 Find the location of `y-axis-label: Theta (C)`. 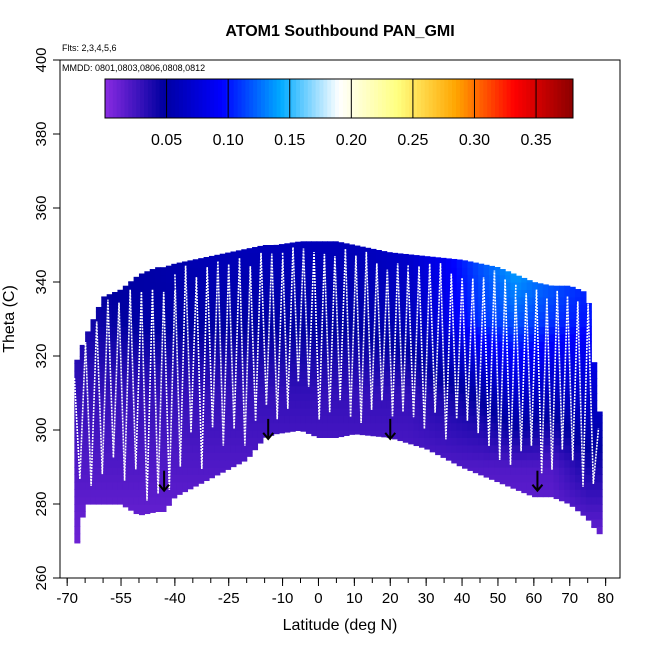

y-axis-label: Theta (C) is located at coordinates (9, 319).